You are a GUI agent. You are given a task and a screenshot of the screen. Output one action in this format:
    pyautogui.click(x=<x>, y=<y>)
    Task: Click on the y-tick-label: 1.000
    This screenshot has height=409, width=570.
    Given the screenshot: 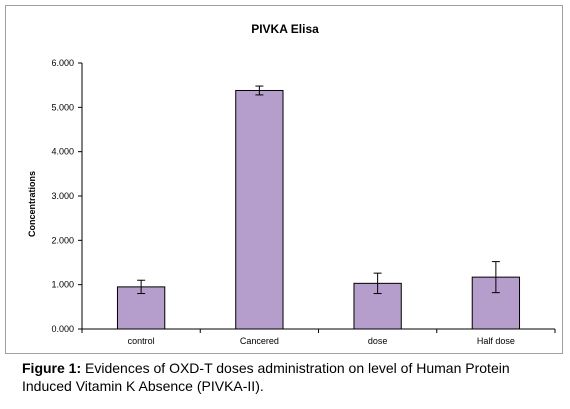 What is the action you would take?
    pyautogui.click(x=62, y=285)
    